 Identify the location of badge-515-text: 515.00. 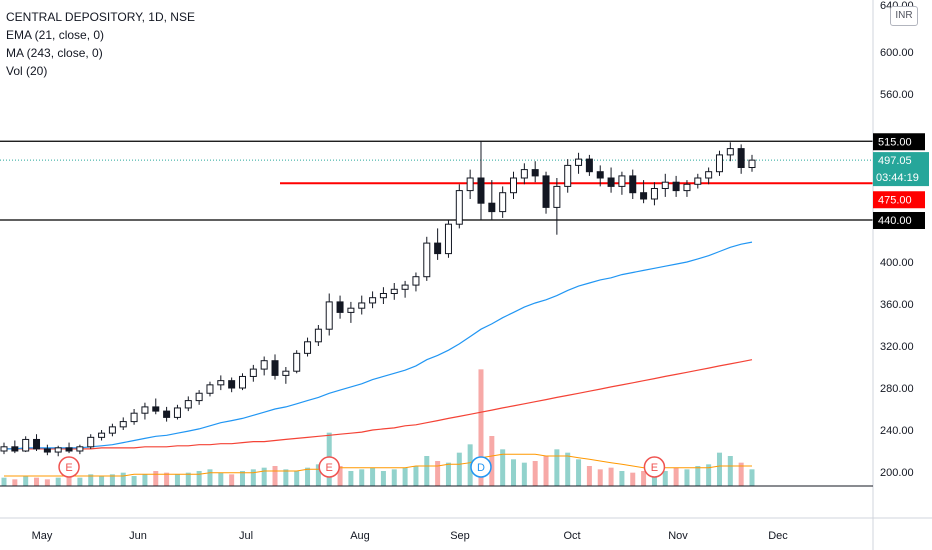
(895, 142).